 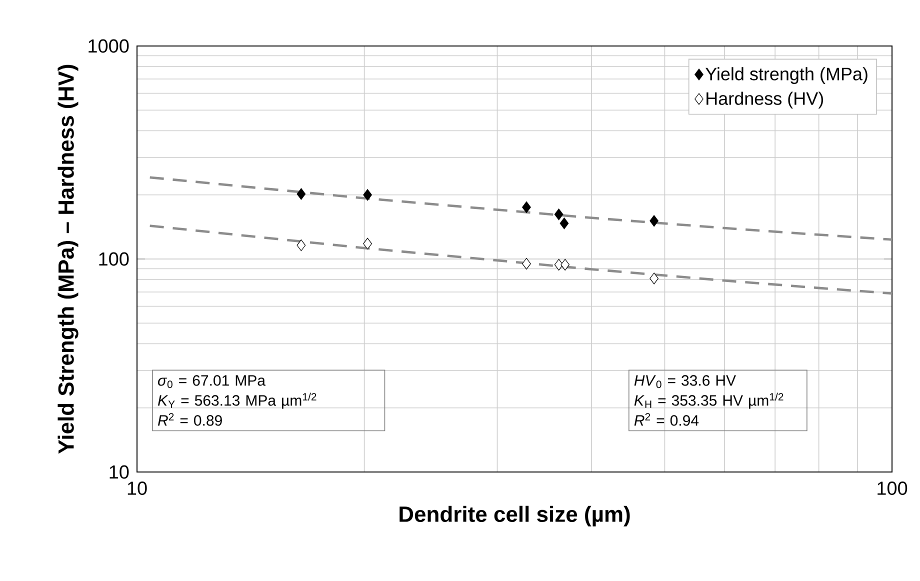 I want to click on y-axis-title: Yield Strength (MPa) – Hardness (HV), so click(x=68, y=259).